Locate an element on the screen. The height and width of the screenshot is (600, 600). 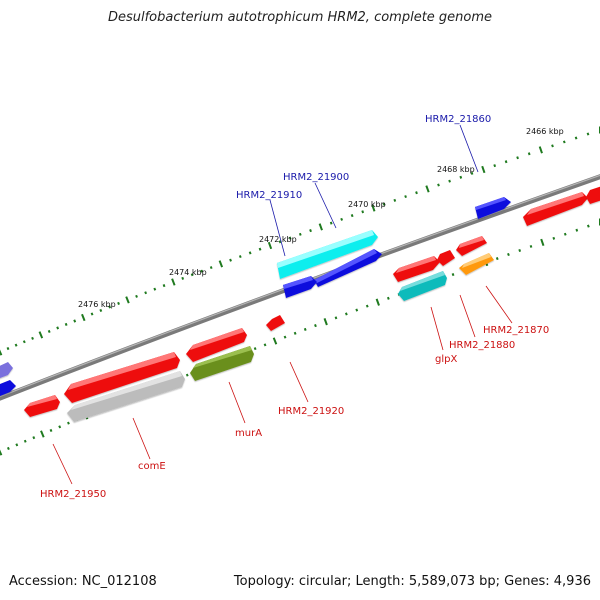
label-hrm2-21880: HRM2_21880 is located at coordinates (482, 345).